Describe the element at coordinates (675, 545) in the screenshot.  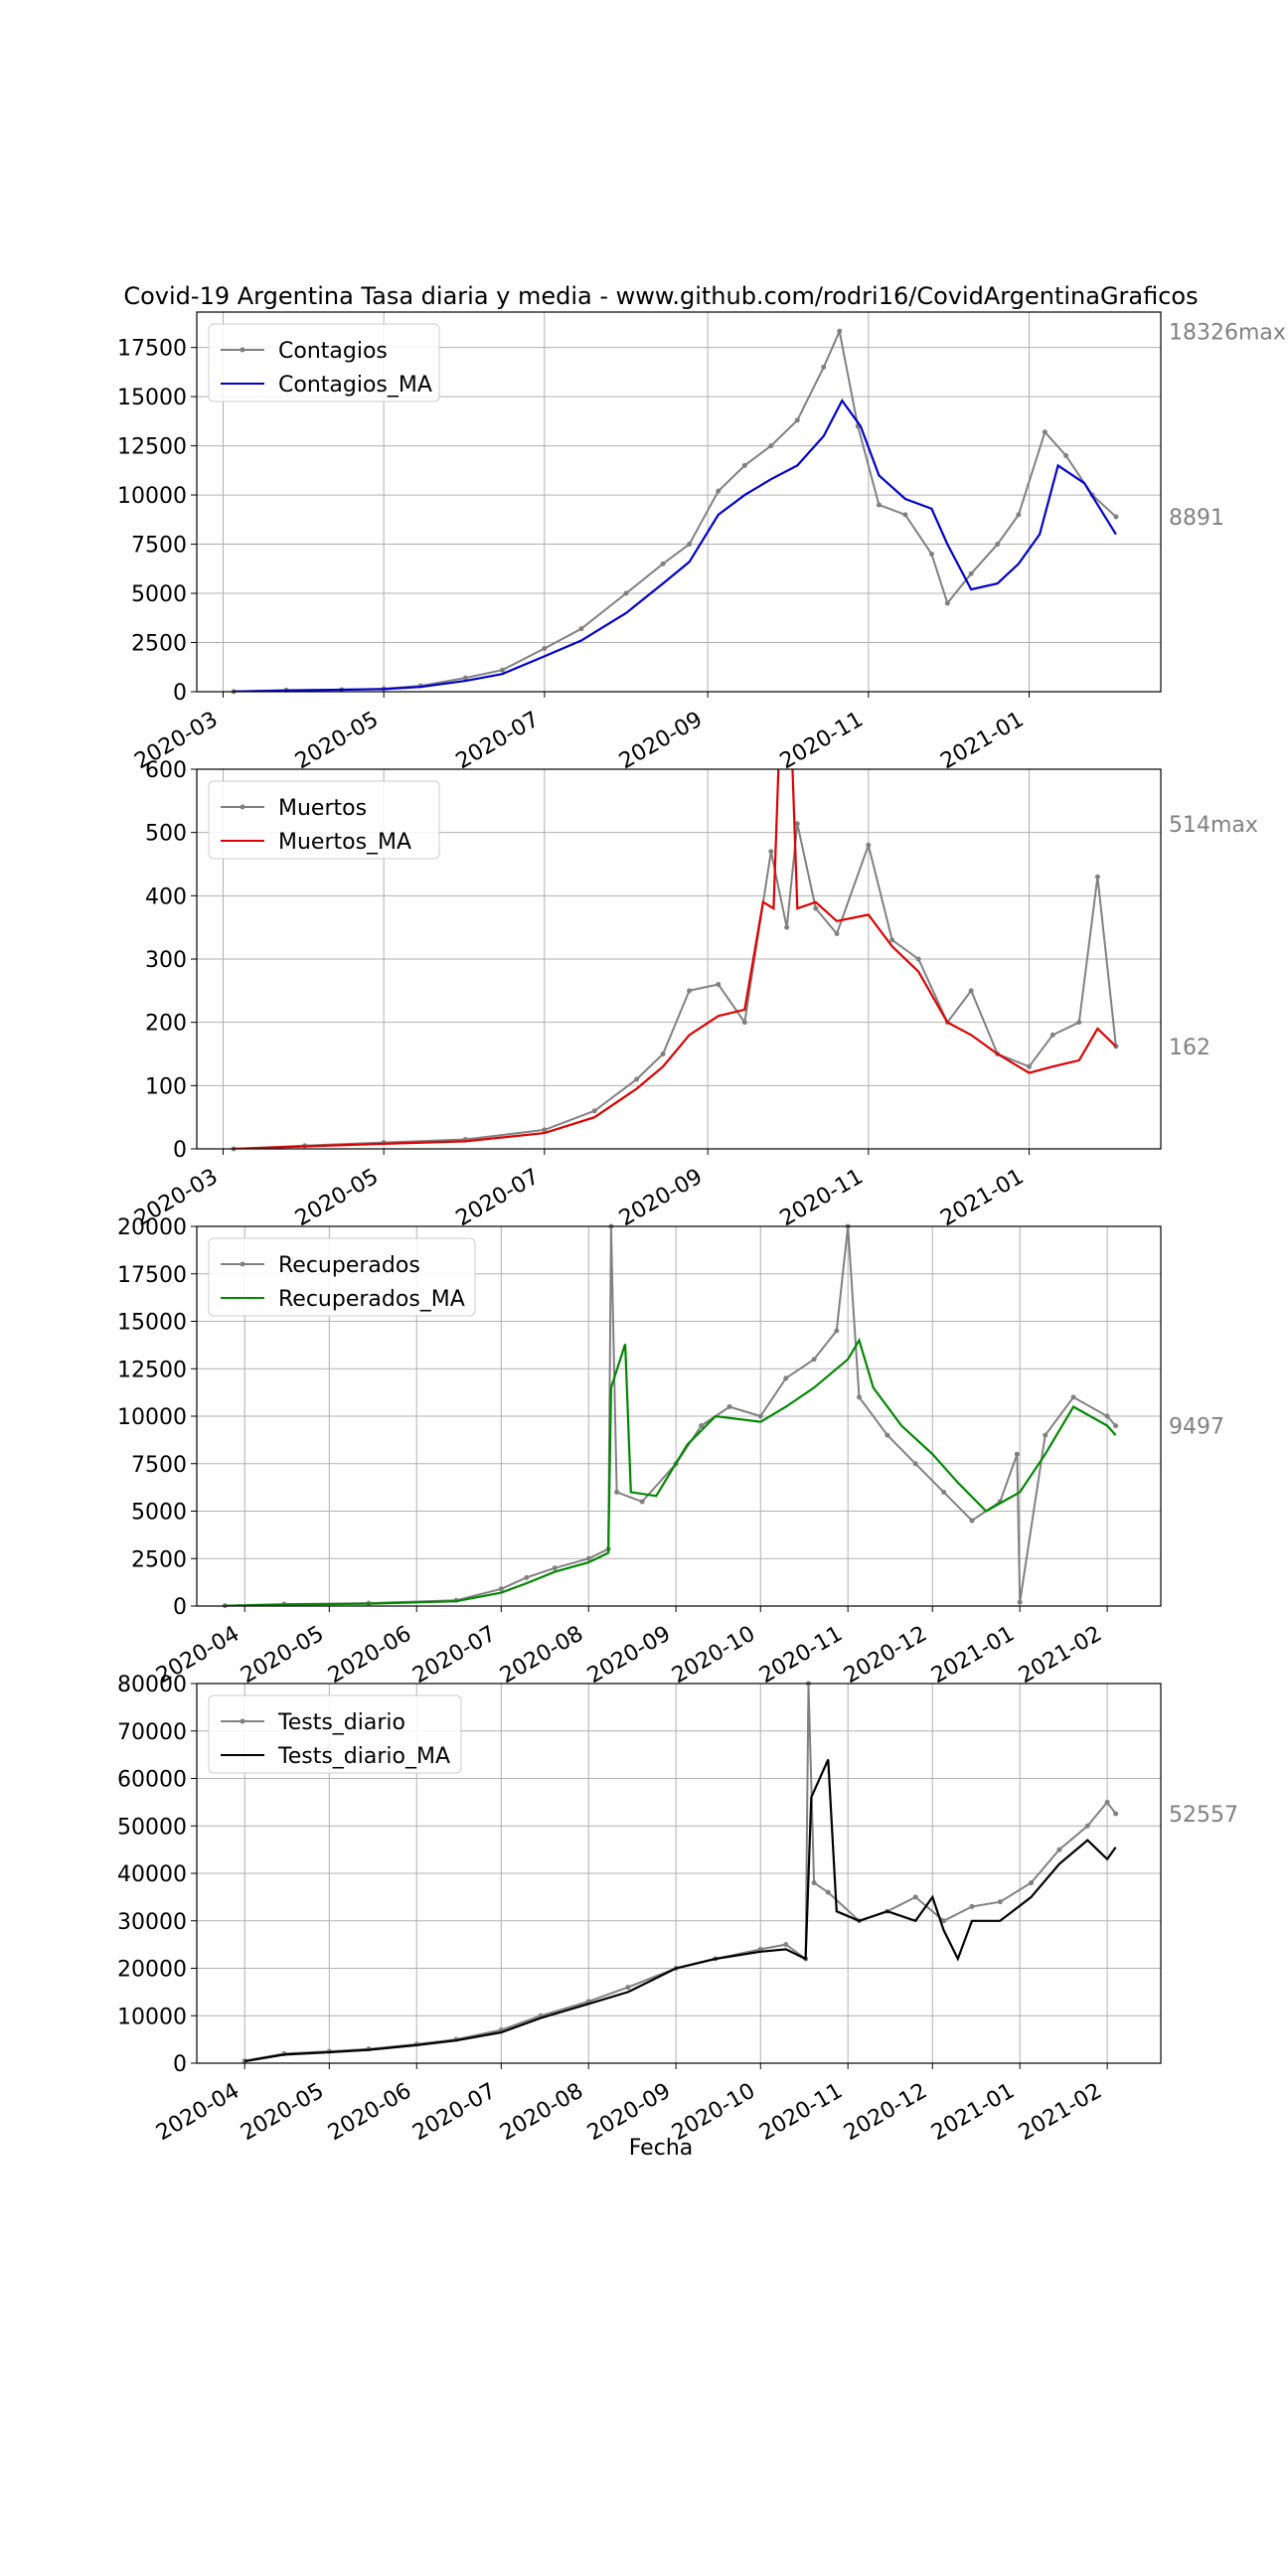
I see `series-line-Contagios_MA` at that location.